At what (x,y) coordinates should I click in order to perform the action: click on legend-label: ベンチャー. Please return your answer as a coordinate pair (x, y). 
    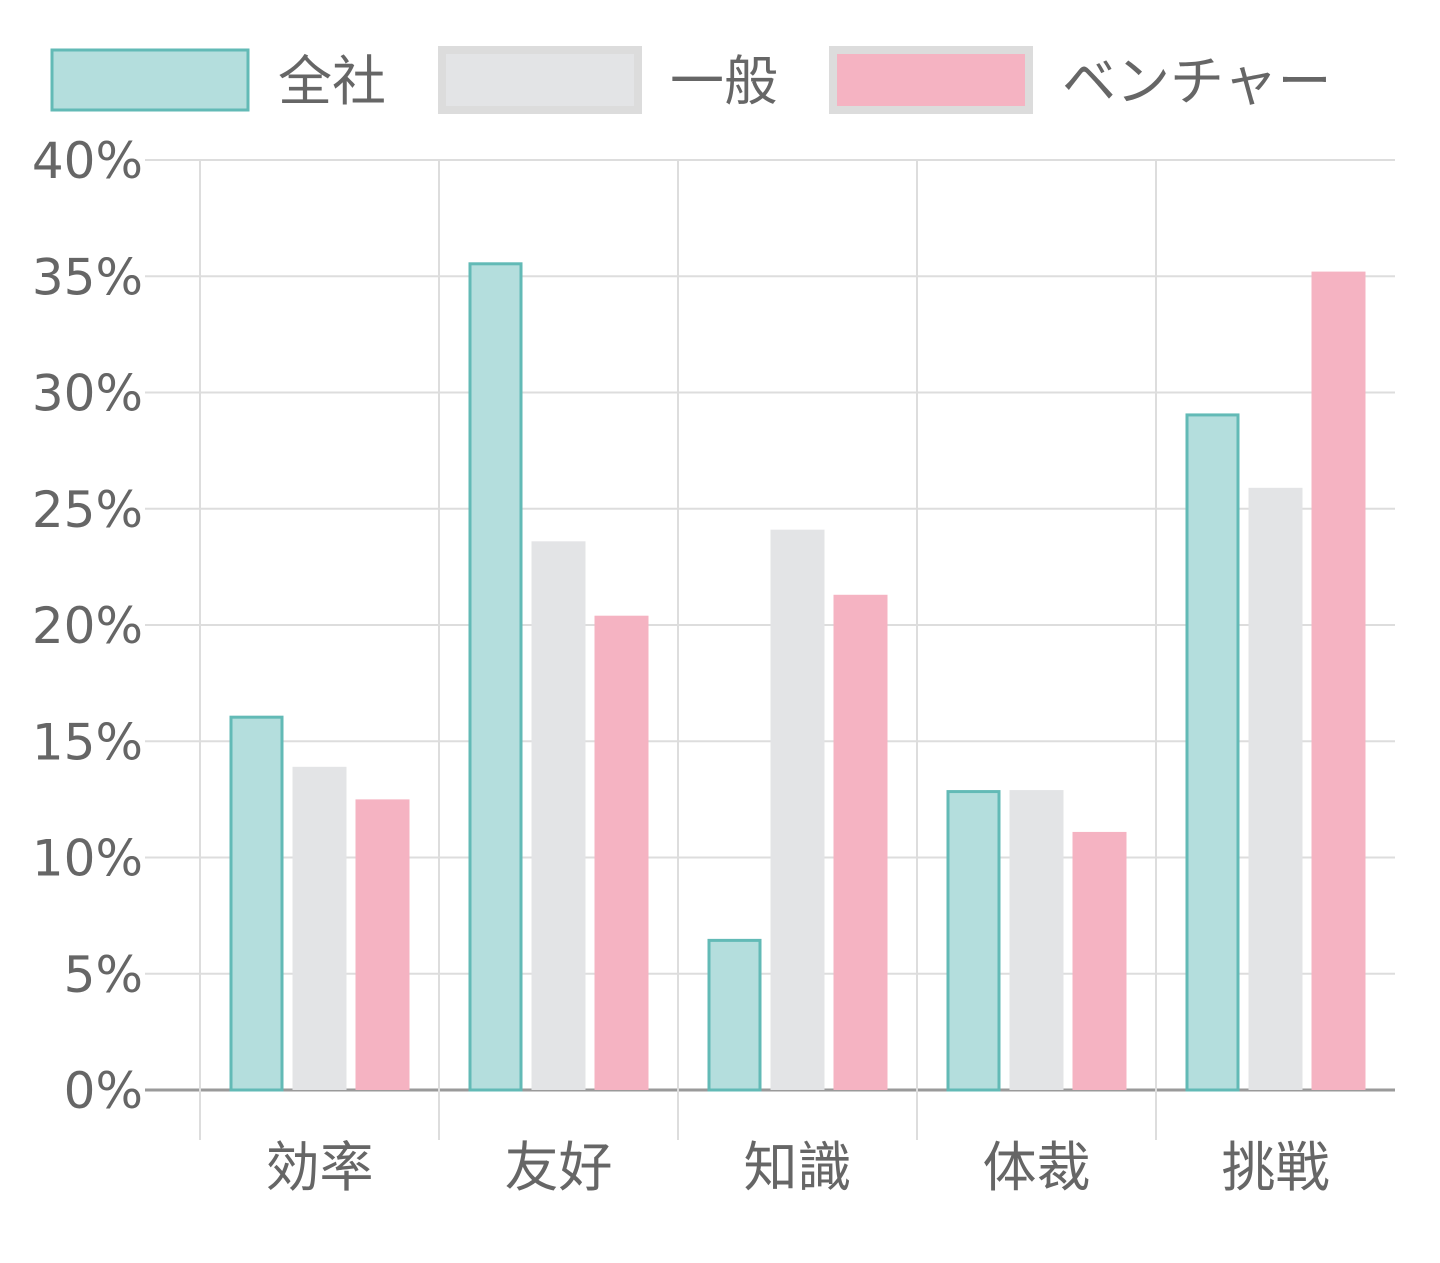
    Looking at the image, I should click on (1196, 81).